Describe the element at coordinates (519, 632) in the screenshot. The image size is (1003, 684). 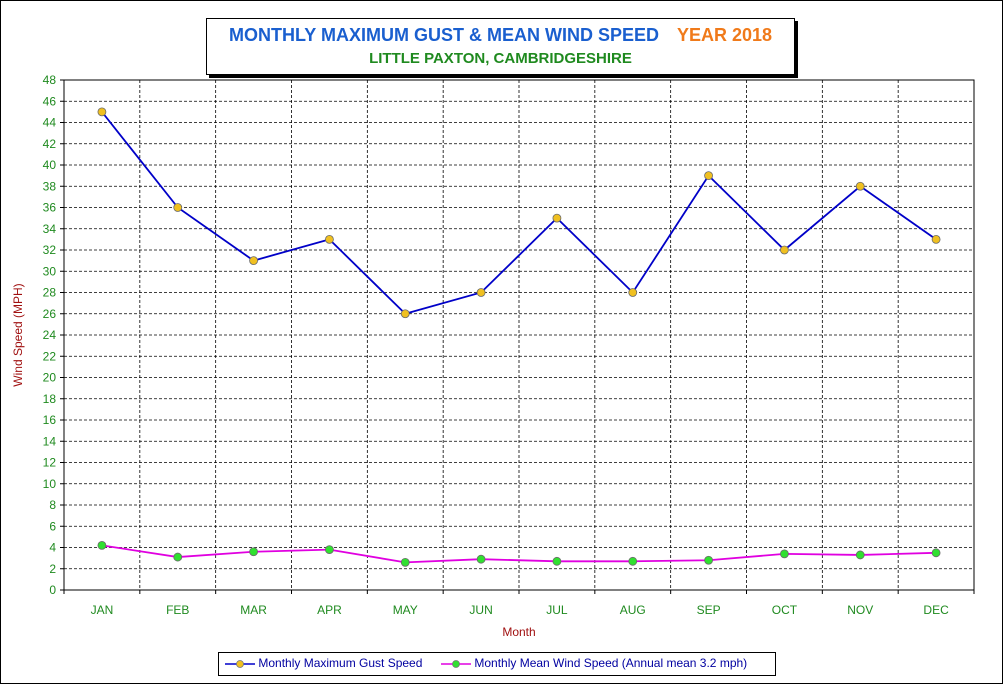
I see `x-axis-label: Month` at that location.